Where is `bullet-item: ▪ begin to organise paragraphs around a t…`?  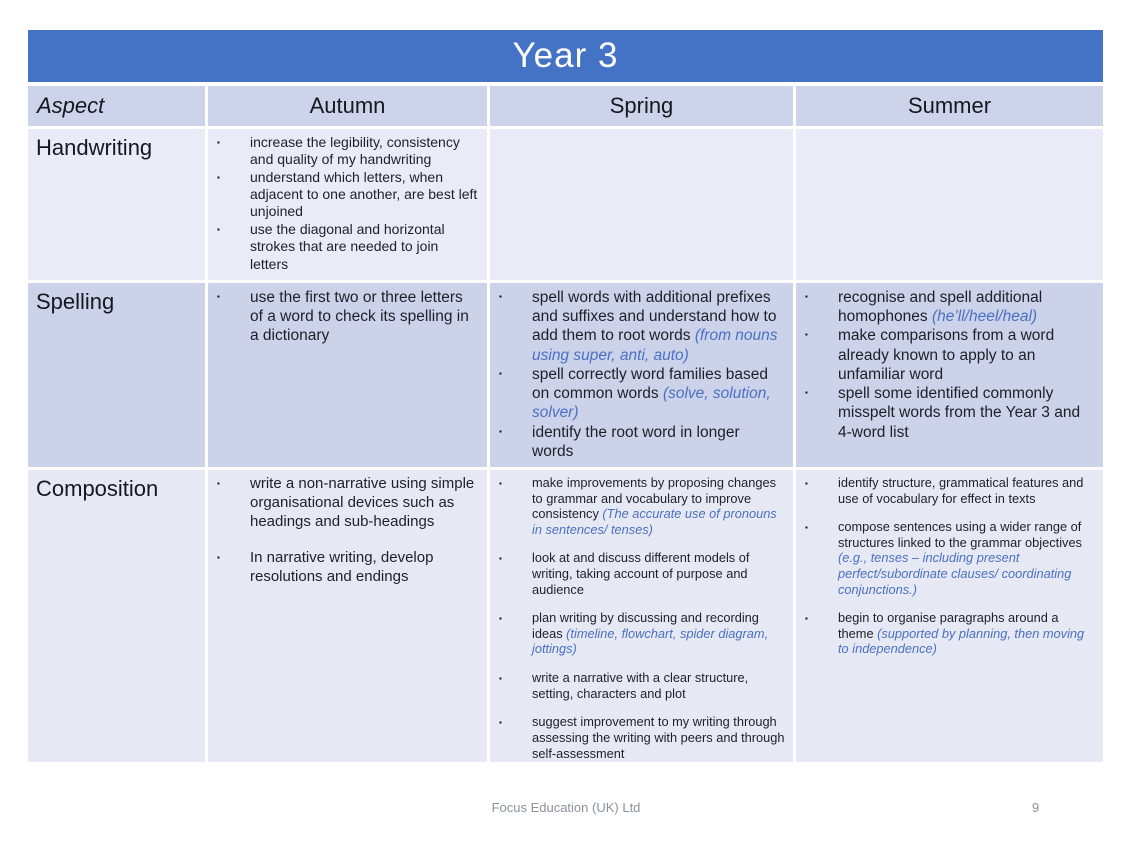 bullet-item: ▪ begin to organise paragraphs around a t… is located at coordinates (945, 633).